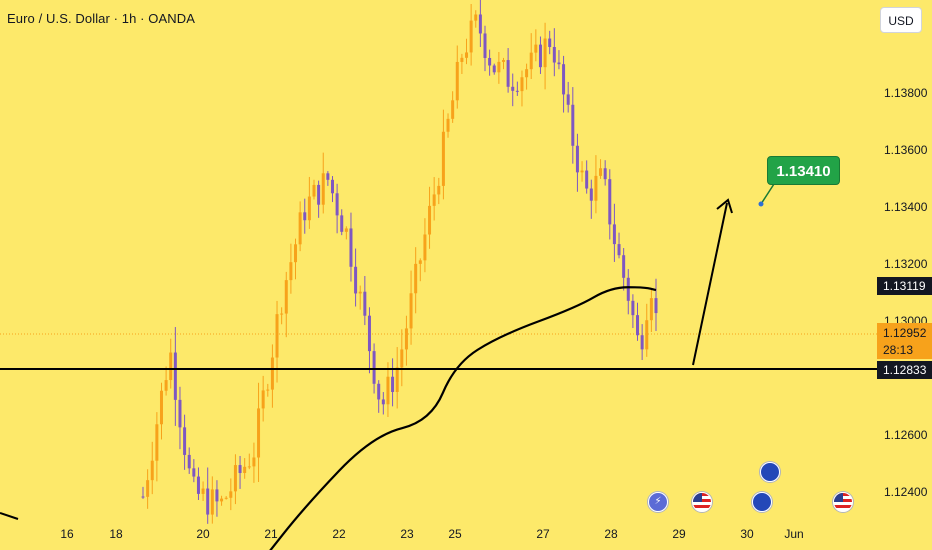 The height and width of the screenshot is (550, 932). What do you see at coordinates (803, 170) in the screenshot?
I see `target-price-callout: 1.13410` at bounding box center [803, 170].